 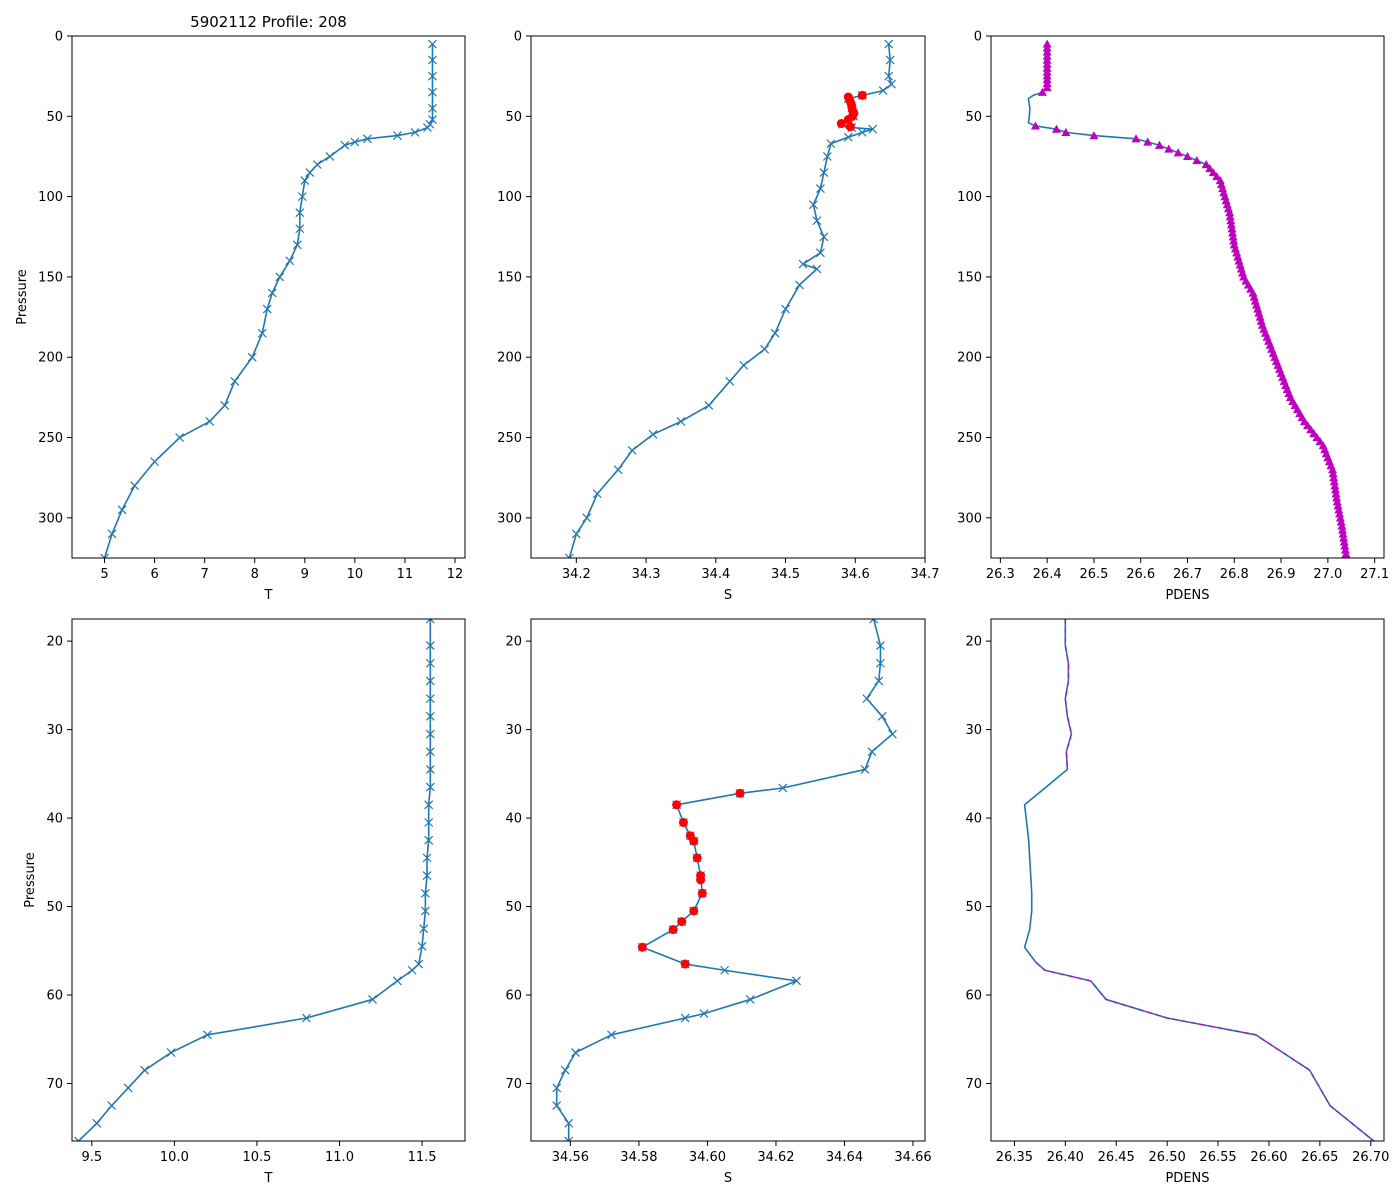 I want to click on x-tick-label: 26.6, so click(x=1140, y=574).